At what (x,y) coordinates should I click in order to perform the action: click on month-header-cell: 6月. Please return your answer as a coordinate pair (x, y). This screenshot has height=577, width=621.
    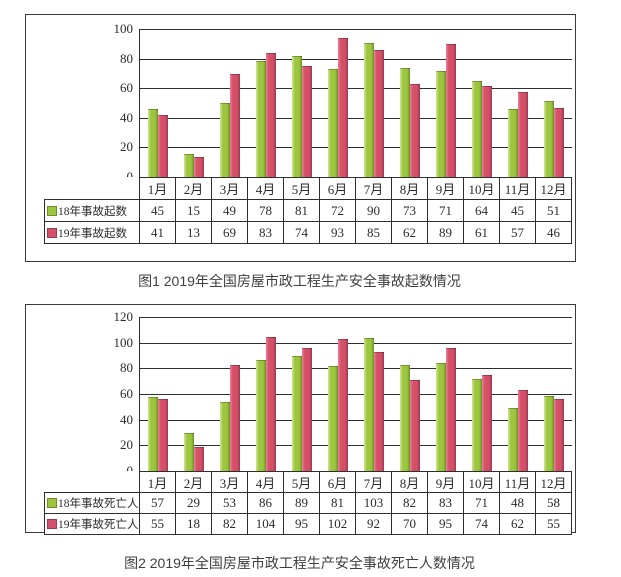
    Looking at the image, I should click on (337, 482).